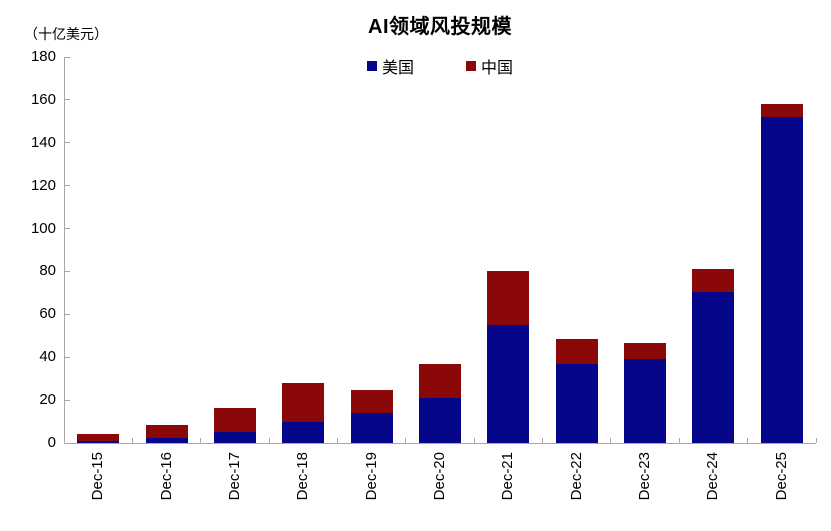 This screenshot has width=831, height=531. I want to click on y-axis-label: 100, so click(43, 228).